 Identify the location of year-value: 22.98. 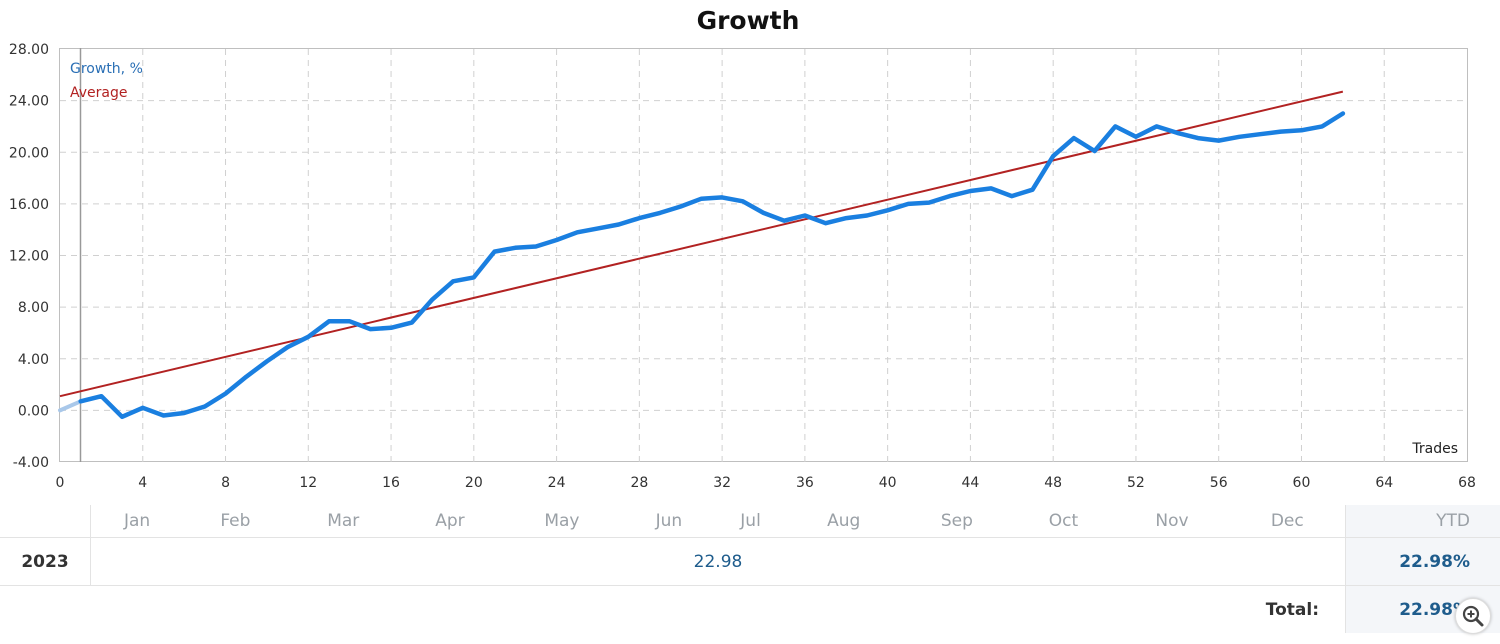
(718, 561).